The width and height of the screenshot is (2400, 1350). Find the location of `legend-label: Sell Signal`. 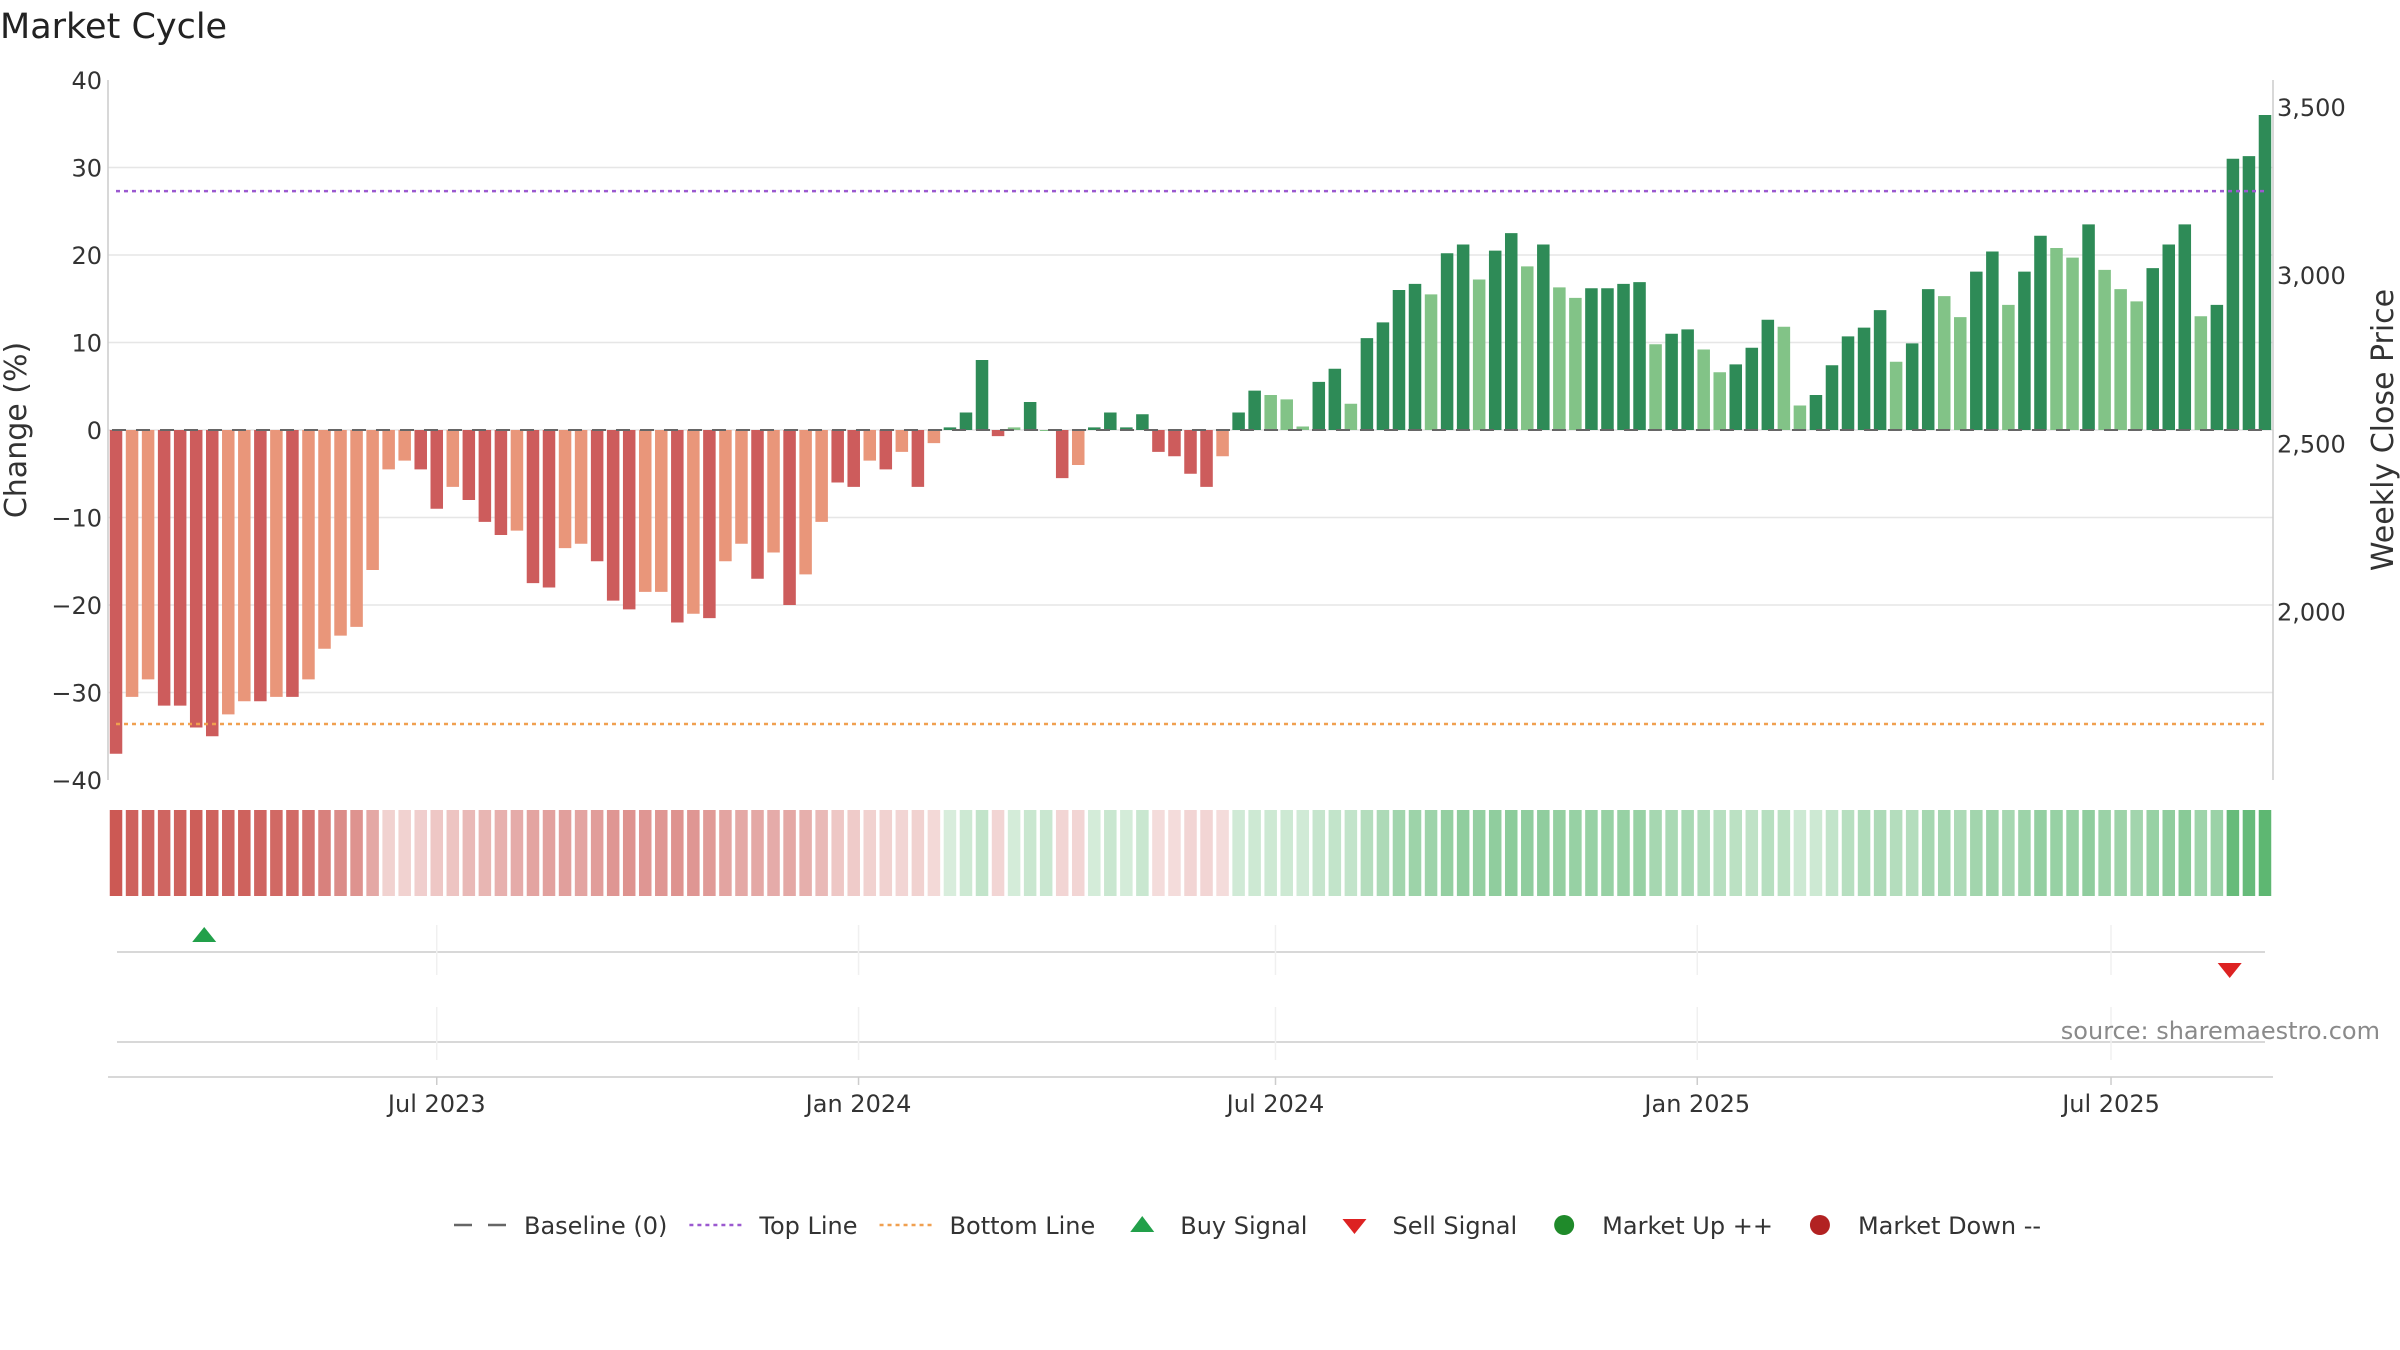

legend-label: Sell Signal is located at coordinates (1454, 1226).